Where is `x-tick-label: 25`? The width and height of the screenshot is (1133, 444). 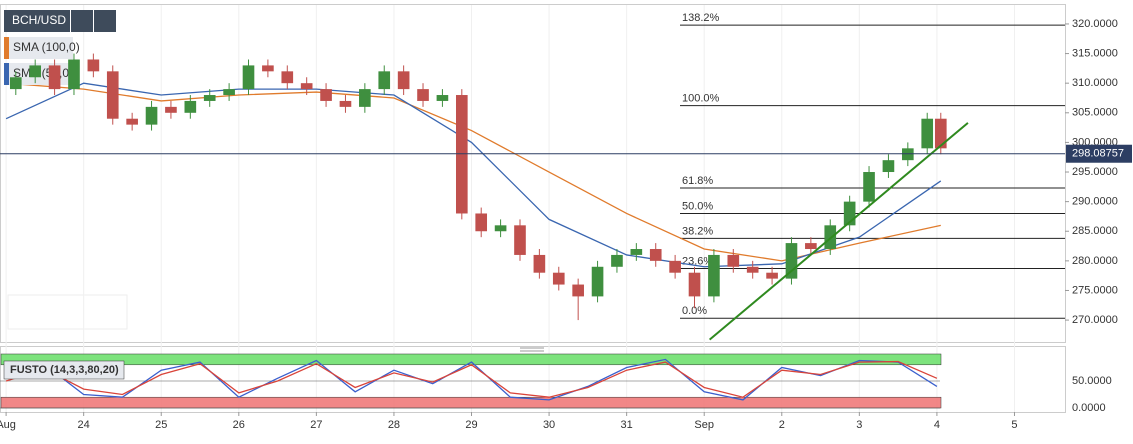 x-tick-label: 25 is located at coordinates (161, 425).